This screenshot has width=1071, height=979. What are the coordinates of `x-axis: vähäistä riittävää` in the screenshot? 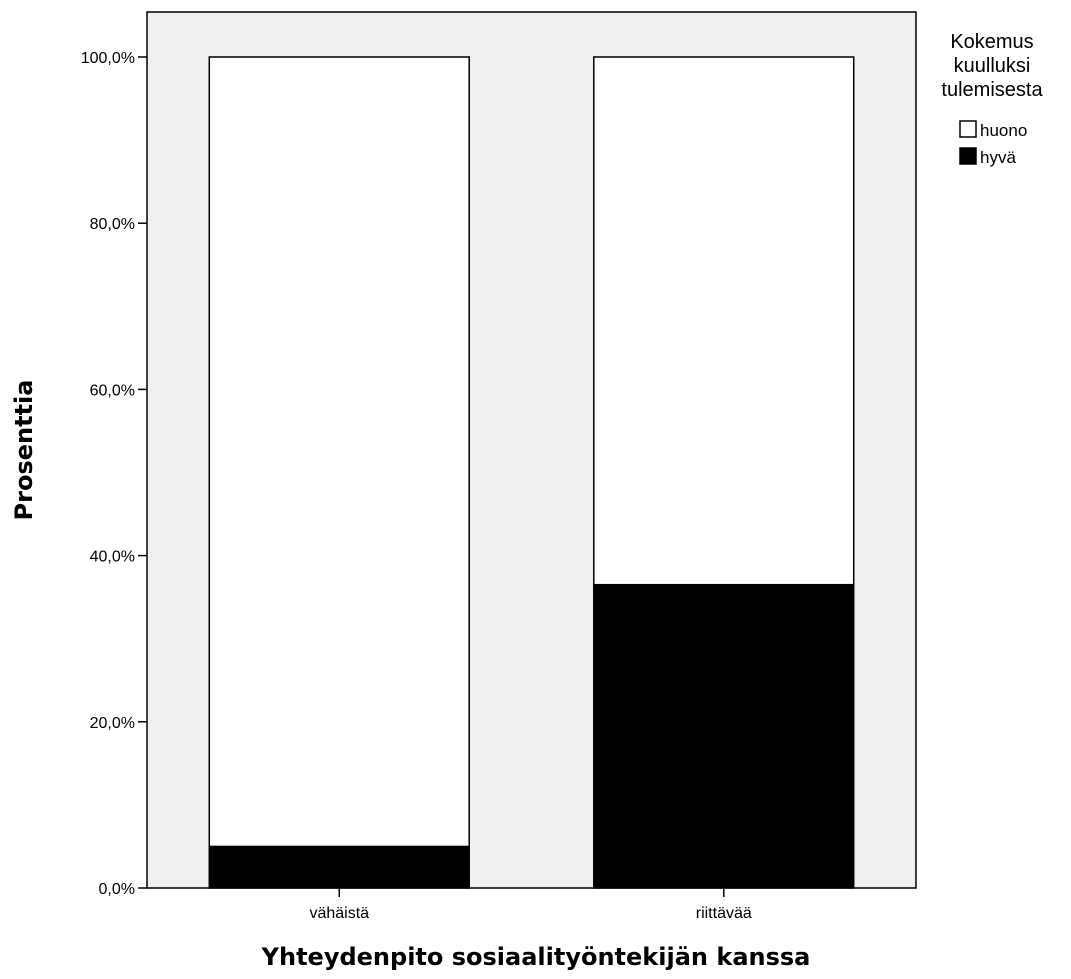 It's located at (530, 905).